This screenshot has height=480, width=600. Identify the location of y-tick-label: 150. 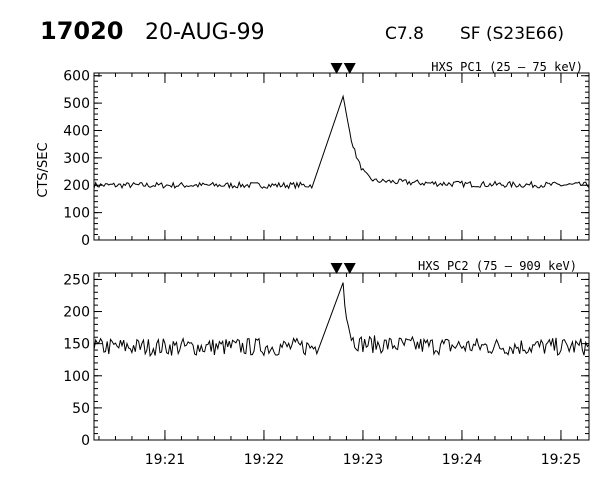
(76, 345).